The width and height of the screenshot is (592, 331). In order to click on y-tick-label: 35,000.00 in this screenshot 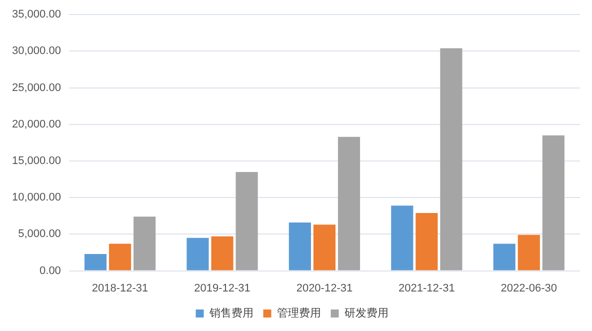, I will do `click(36, 14)`.